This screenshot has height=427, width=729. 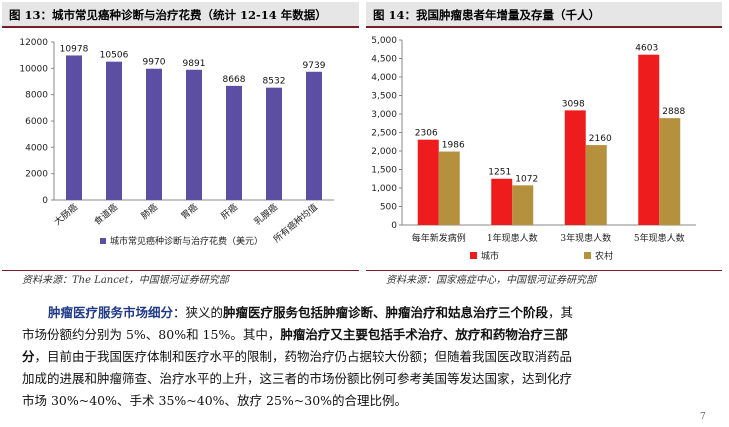 What do you see at coordinates (298, 323) in the screenshot?
I see `paragraph-text: ，其市场份额约分别为 5%、80%和 15%。其中，` at bounding box center [298, 323].